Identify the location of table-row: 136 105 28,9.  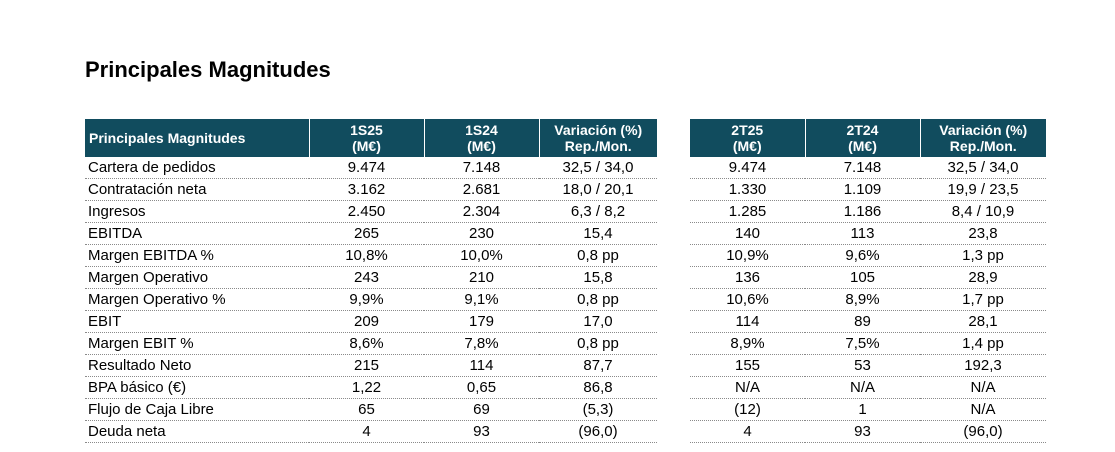
(868, 277).